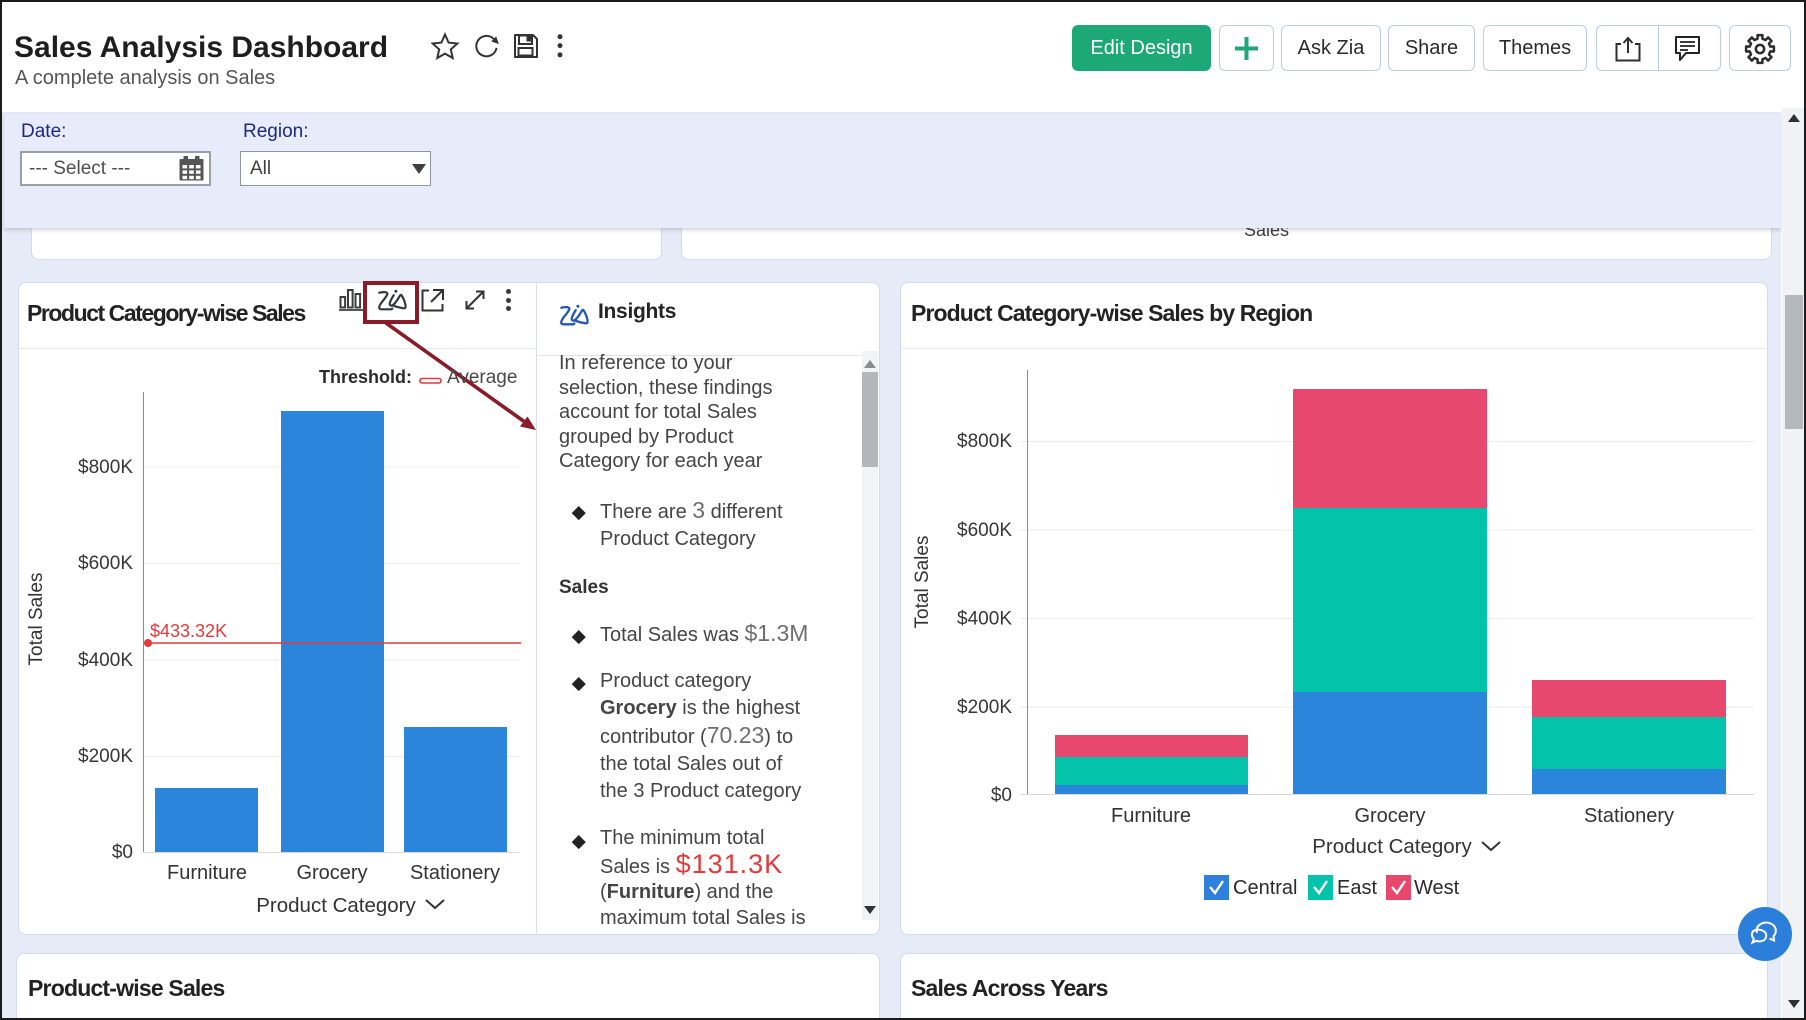  Describe the element at coordinates (1357, 888) in the screenshot. I see `svg-text: East` at that location.